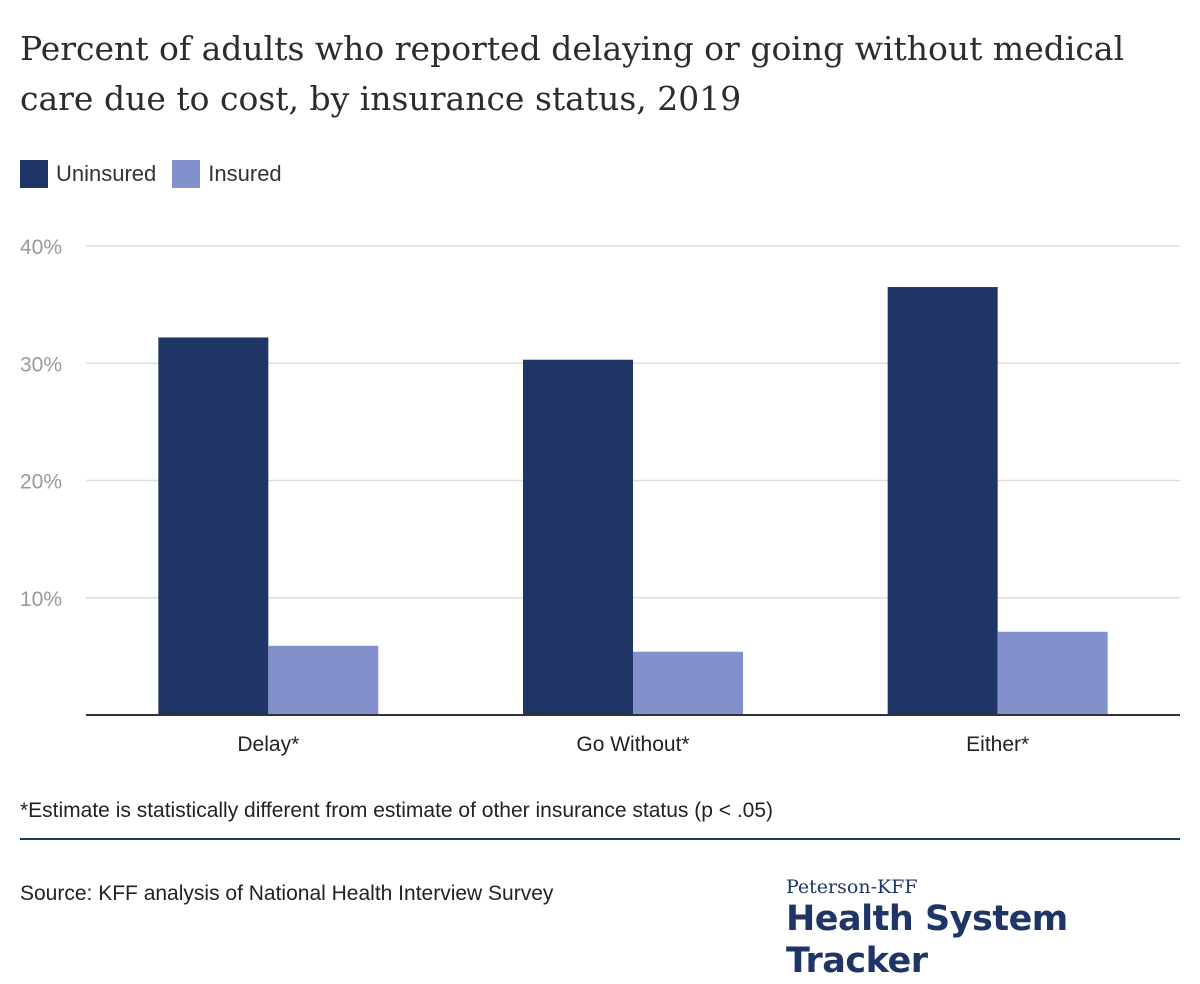  What do you see at coordinates (41, 482) in the screenshot?
I see `y-tick-label-20: 20%` at bounding box center [41, 482].